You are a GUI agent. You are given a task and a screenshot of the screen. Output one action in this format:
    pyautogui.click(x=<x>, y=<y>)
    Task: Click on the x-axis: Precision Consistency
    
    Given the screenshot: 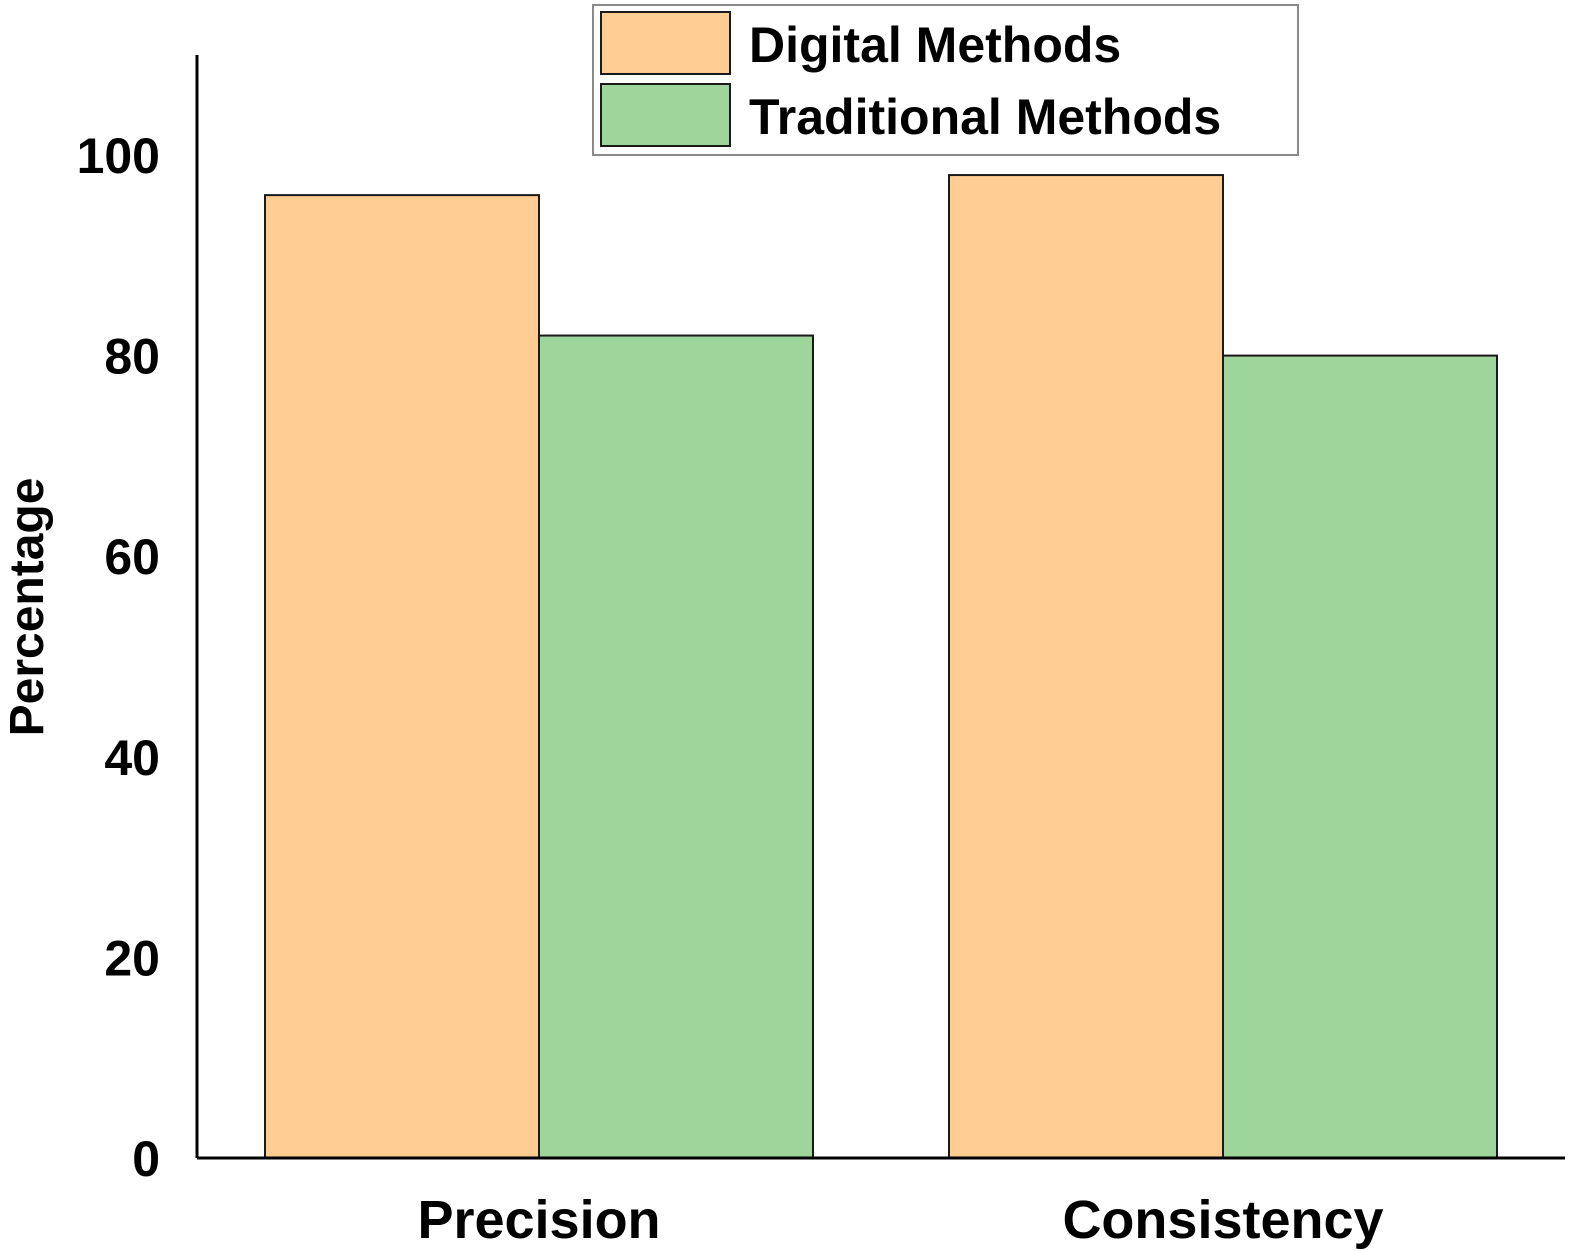 What is the action you would take?
    pyautogui.click(x=881, y=1203)
    